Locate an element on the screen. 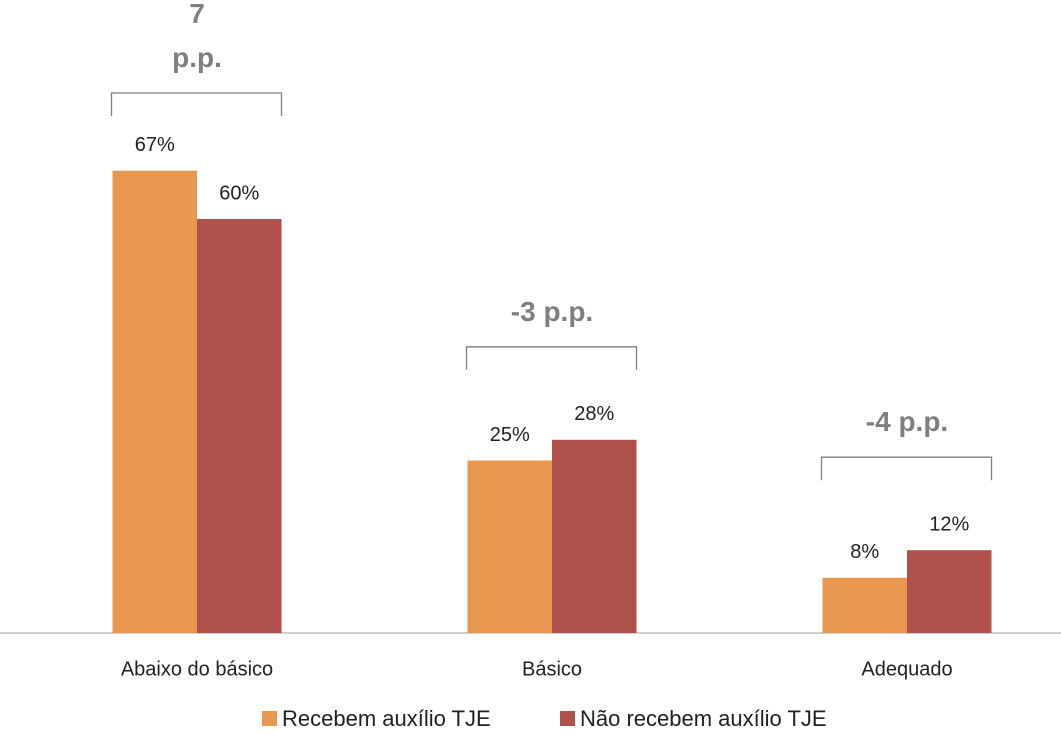 This screenshot has width=1061, height=735. data-label: 60% is located at coordinates (239, 193).